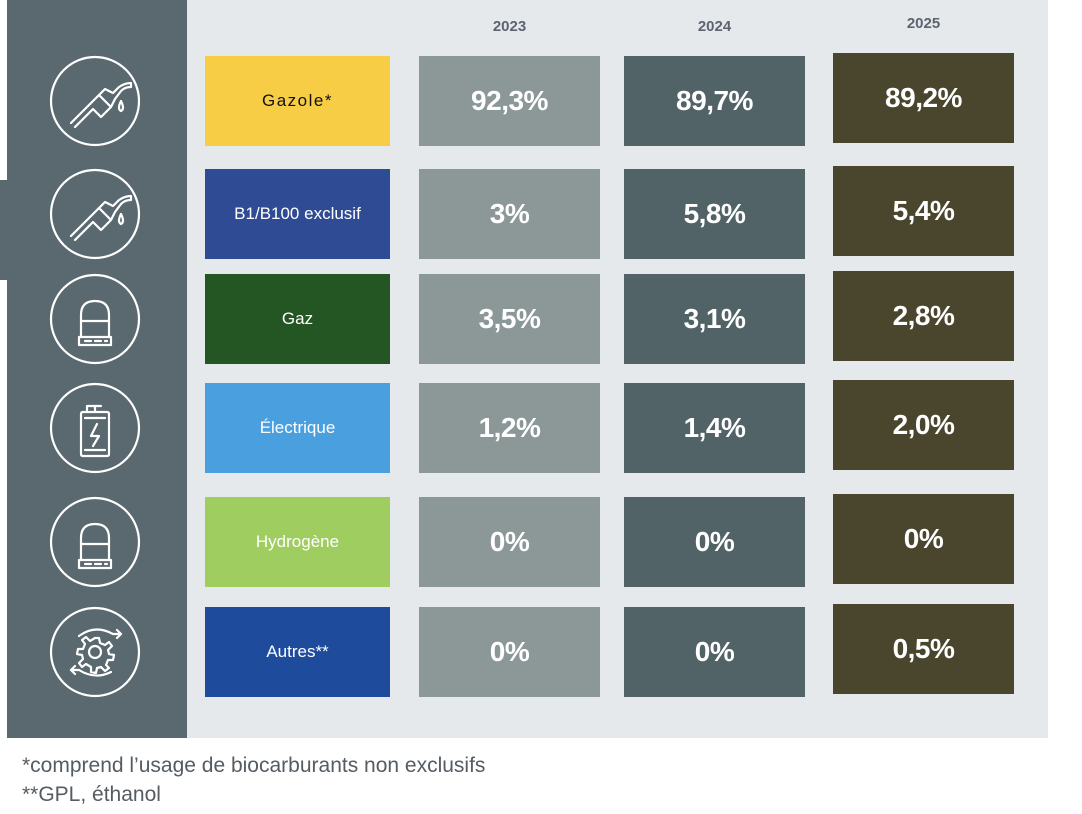 The image size is (1082, 814). I want to click on value-cell-2025: 0%, so click(923, 539).